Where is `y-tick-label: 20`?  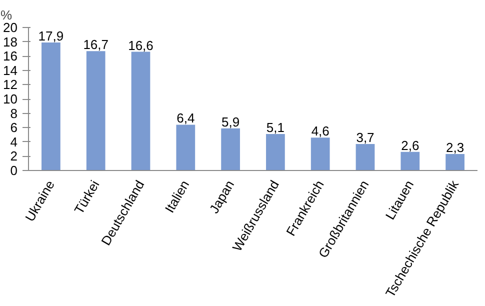 y-tick-label: 20 is located at coordinates (10, 27).